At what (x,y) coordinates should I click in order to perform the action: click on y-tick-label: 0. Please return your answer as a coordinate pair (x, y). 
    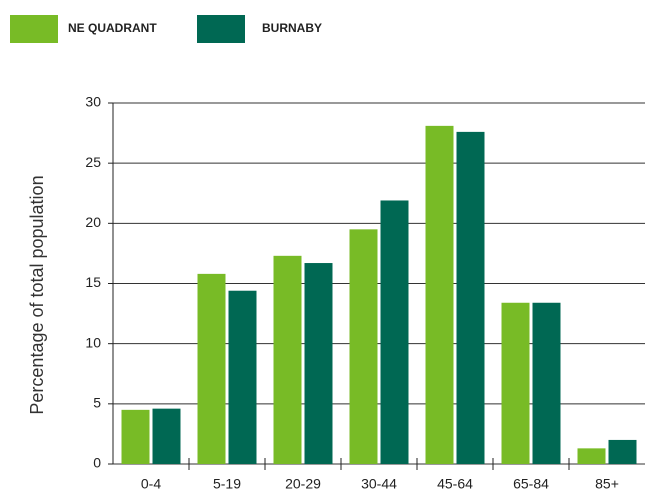
    Looking at the image, I should click on (97, 463).